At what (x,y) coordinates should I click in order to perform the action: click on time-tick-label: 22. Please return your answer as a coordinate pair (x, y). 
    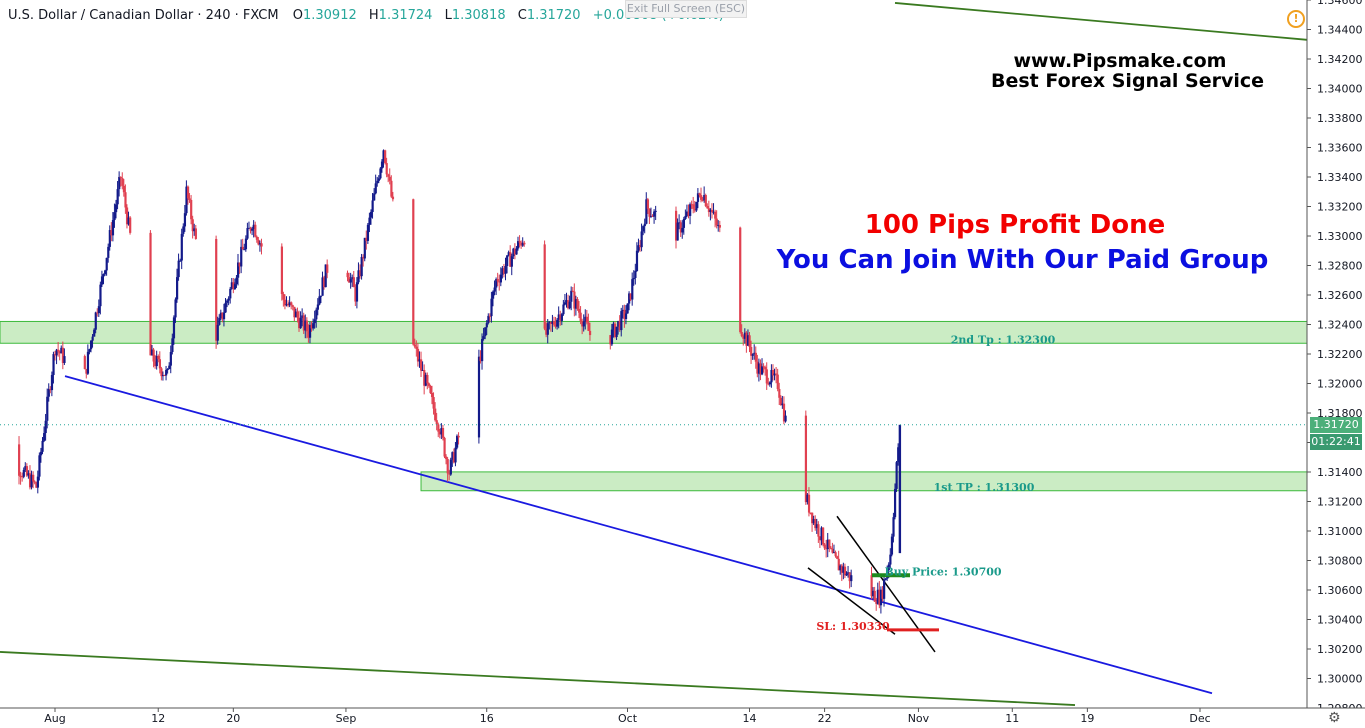
    Looking at the image, I should click on (825, 718).